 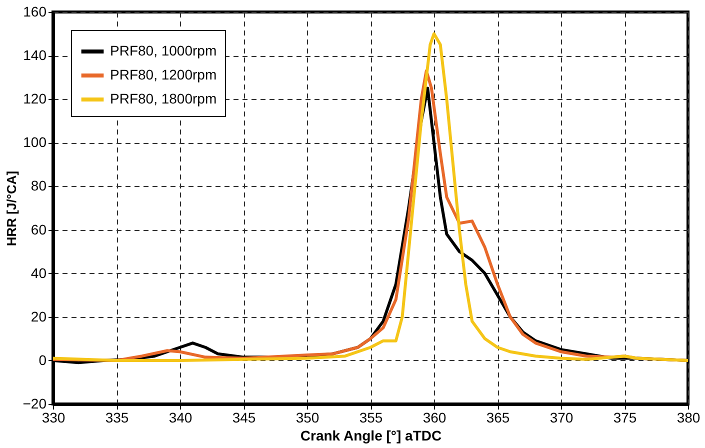 What do you see at coordinates (371, 418) in the screenshot?
I see `x-tick-label: 355` at bounding box center [371, 418].